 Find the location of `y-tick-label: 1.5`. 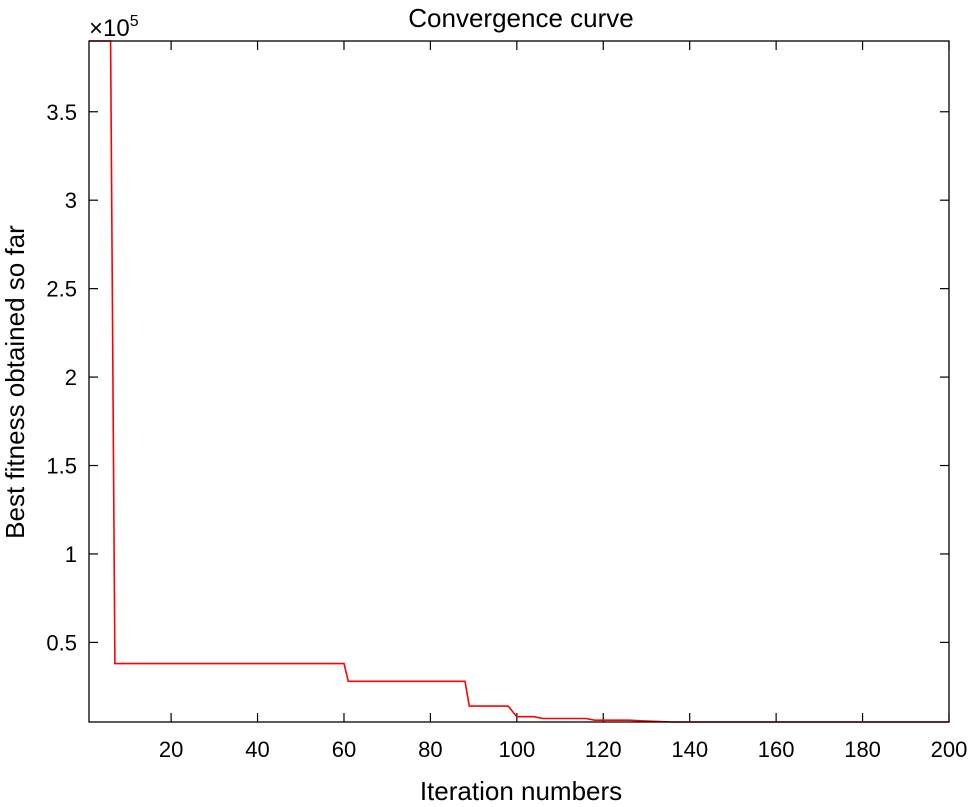

y-tick-label: 1.5 is located at coordinates (61, 466).